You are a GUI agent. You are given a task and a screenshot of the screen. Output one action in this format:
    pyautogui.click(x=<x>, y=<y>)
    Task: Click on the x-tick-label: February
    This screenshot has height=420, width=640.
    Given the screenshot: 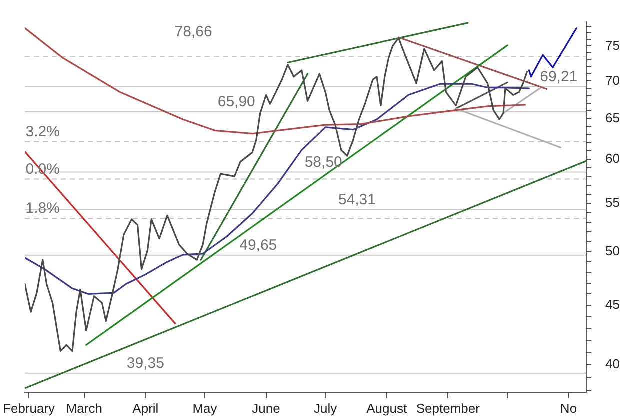 What is the action you would take?
    pyautogui.click(x=29, y=408)
    